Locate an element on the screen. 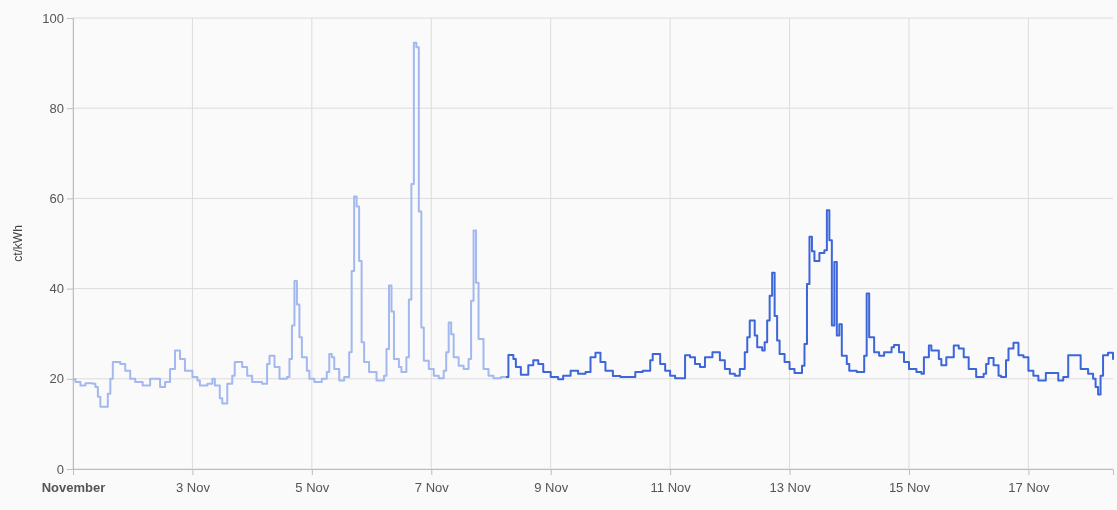  x-tick-label: 13 Nov is located at coordinates (790, 488).